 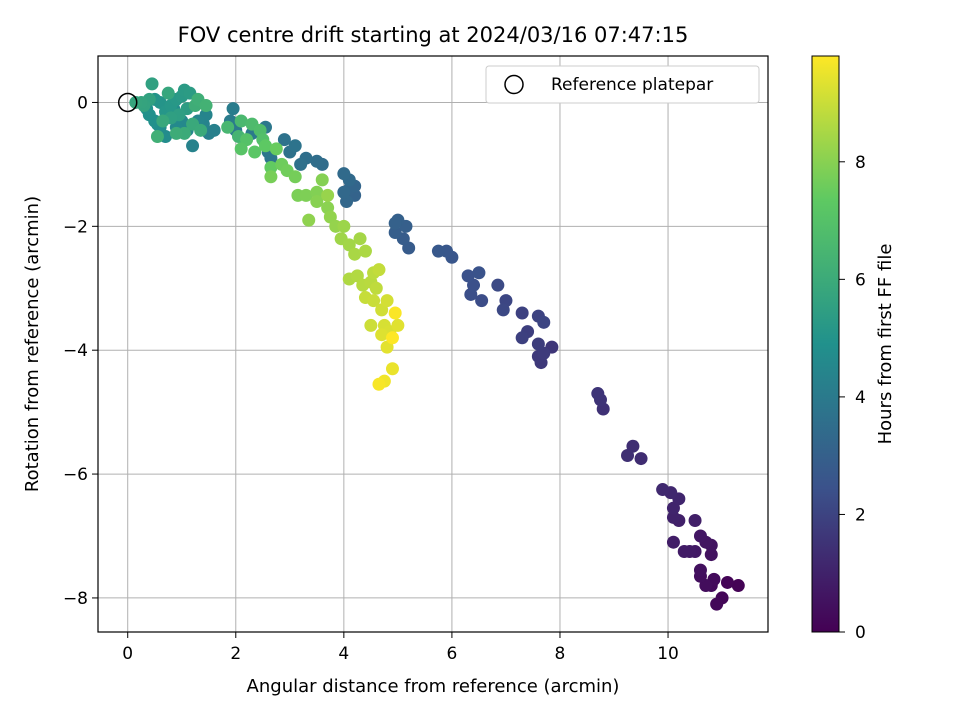 What do you see at coordinates (75, 599) in the screenshot?
I see `y-tick-label: −8` at bounding box center [75, 599].